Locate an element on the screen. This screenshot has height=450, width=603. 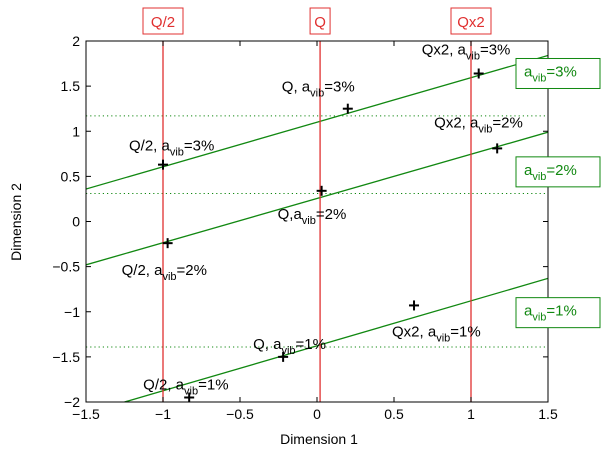
vertical-label-1: Q is located at coordinates (320, 22).